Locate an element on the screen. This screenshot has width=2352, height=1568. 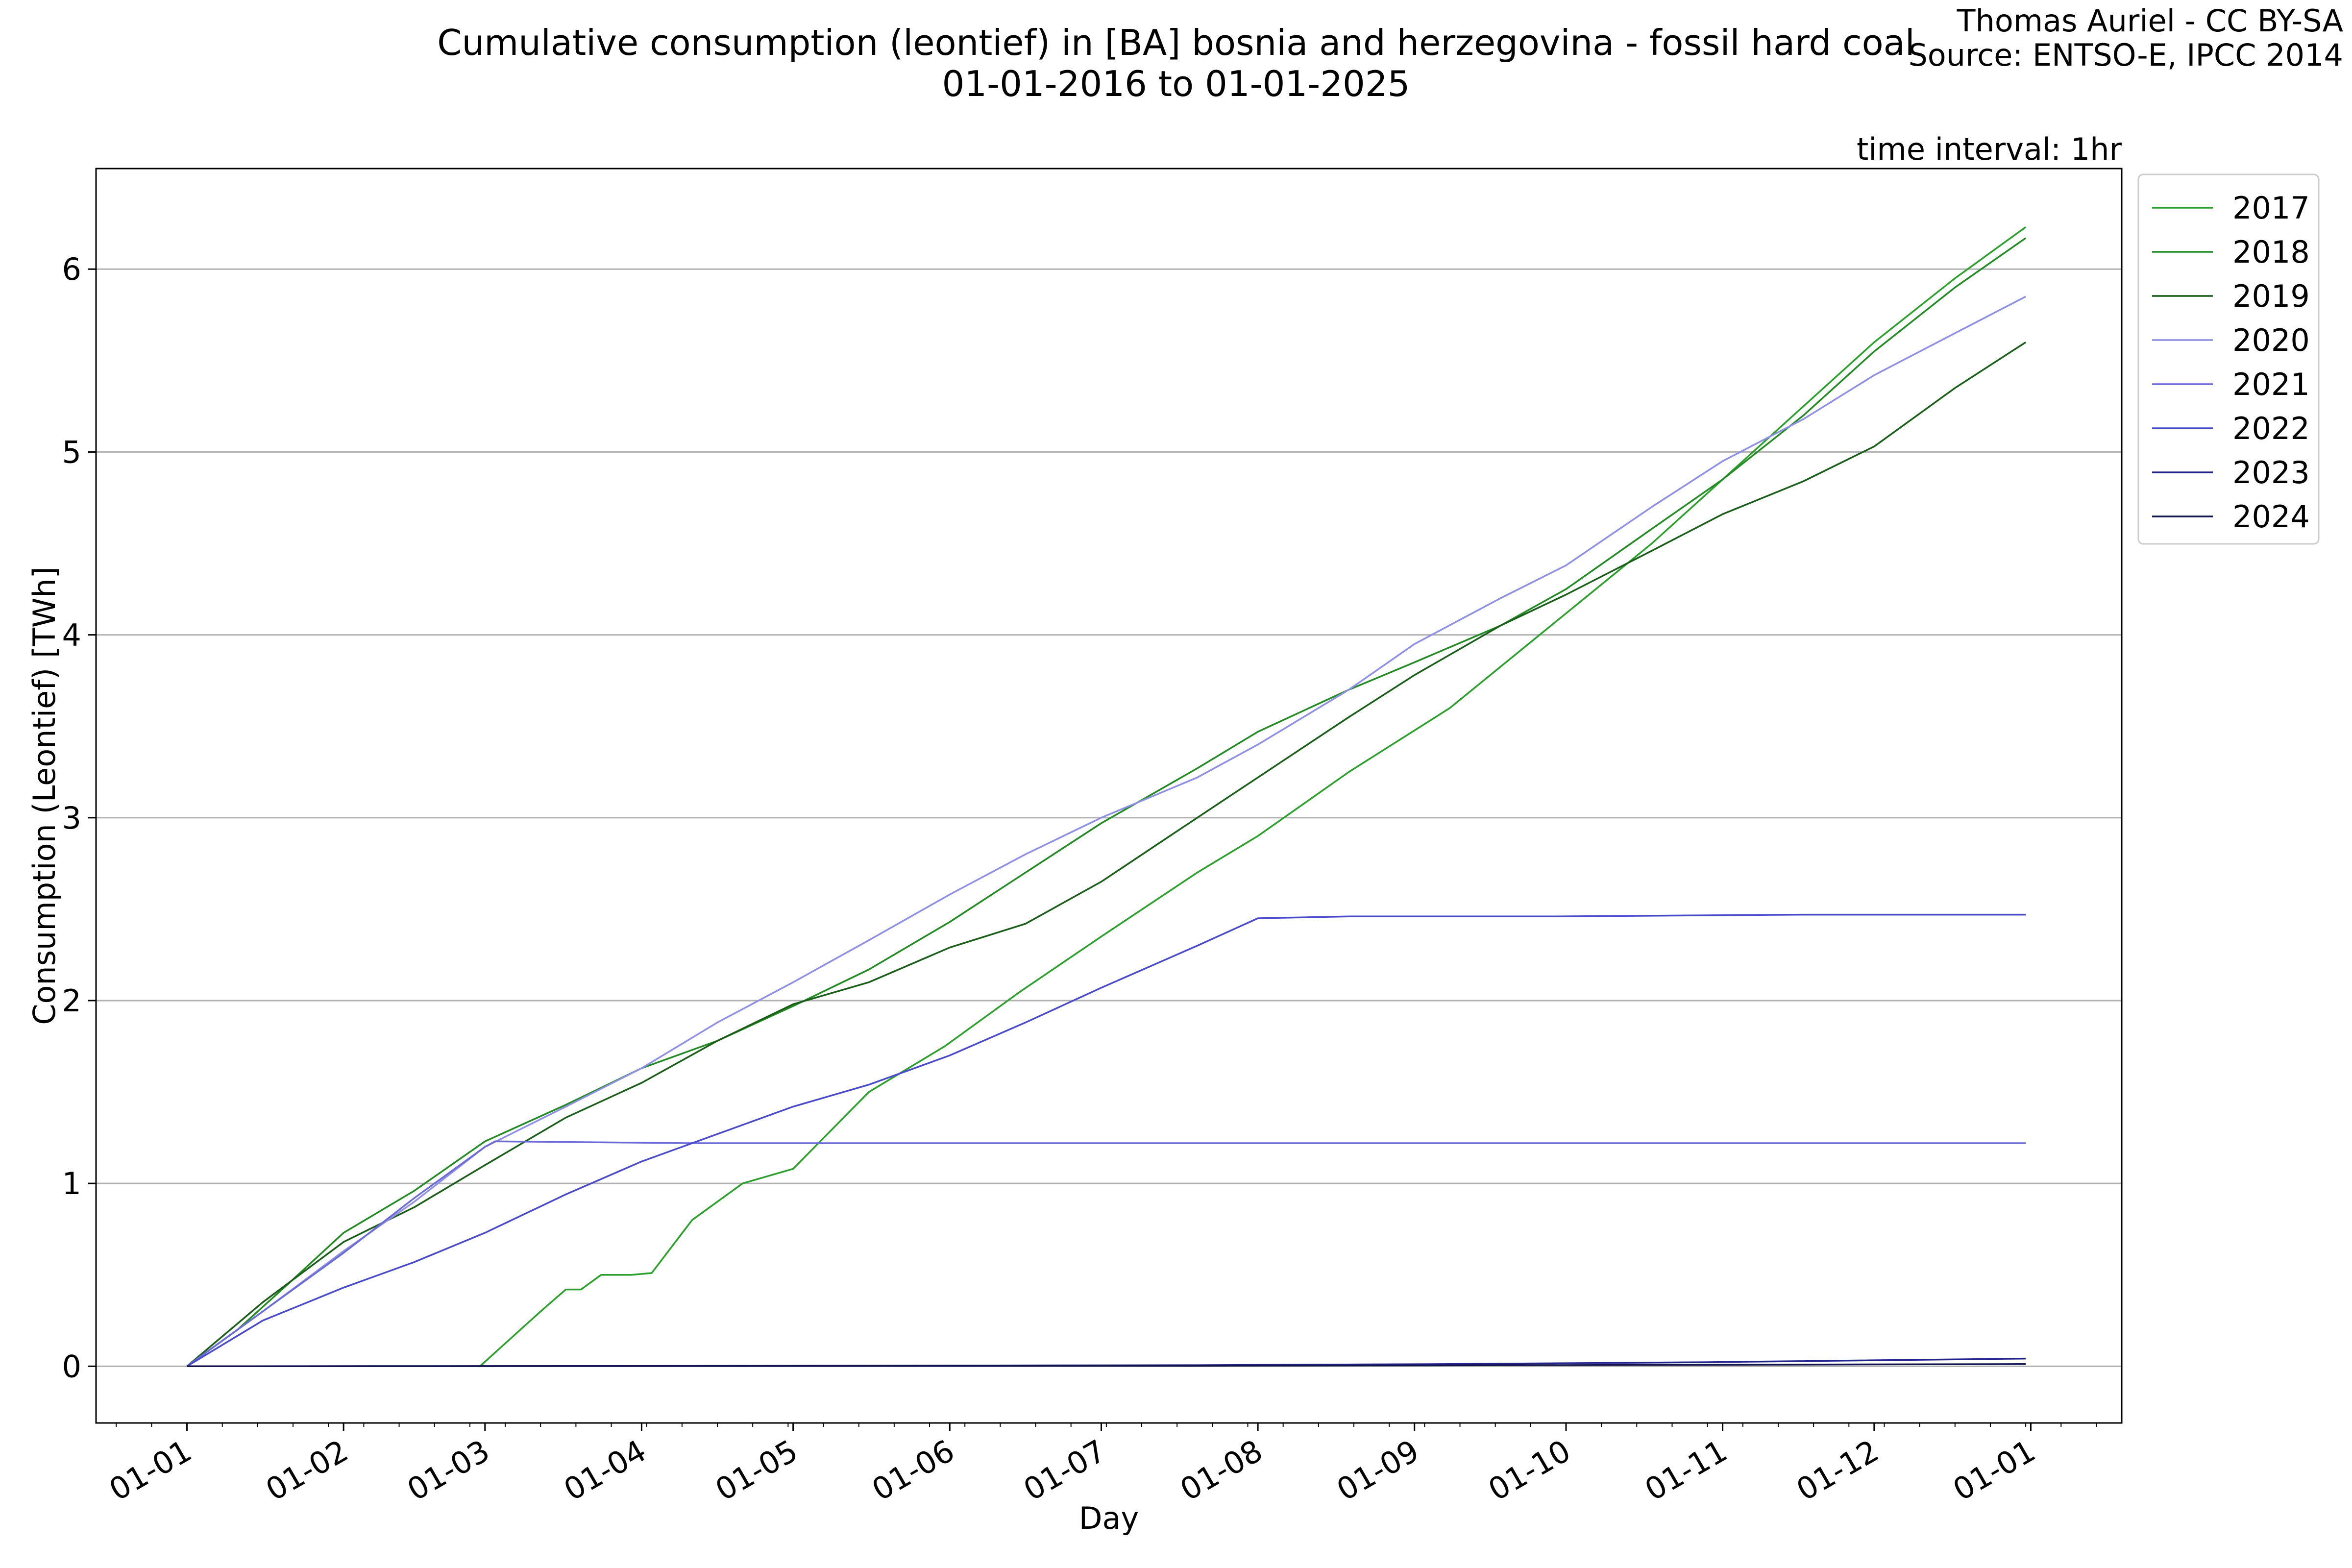
y-tick-label: 2 is located at coordinates (71, 1001).